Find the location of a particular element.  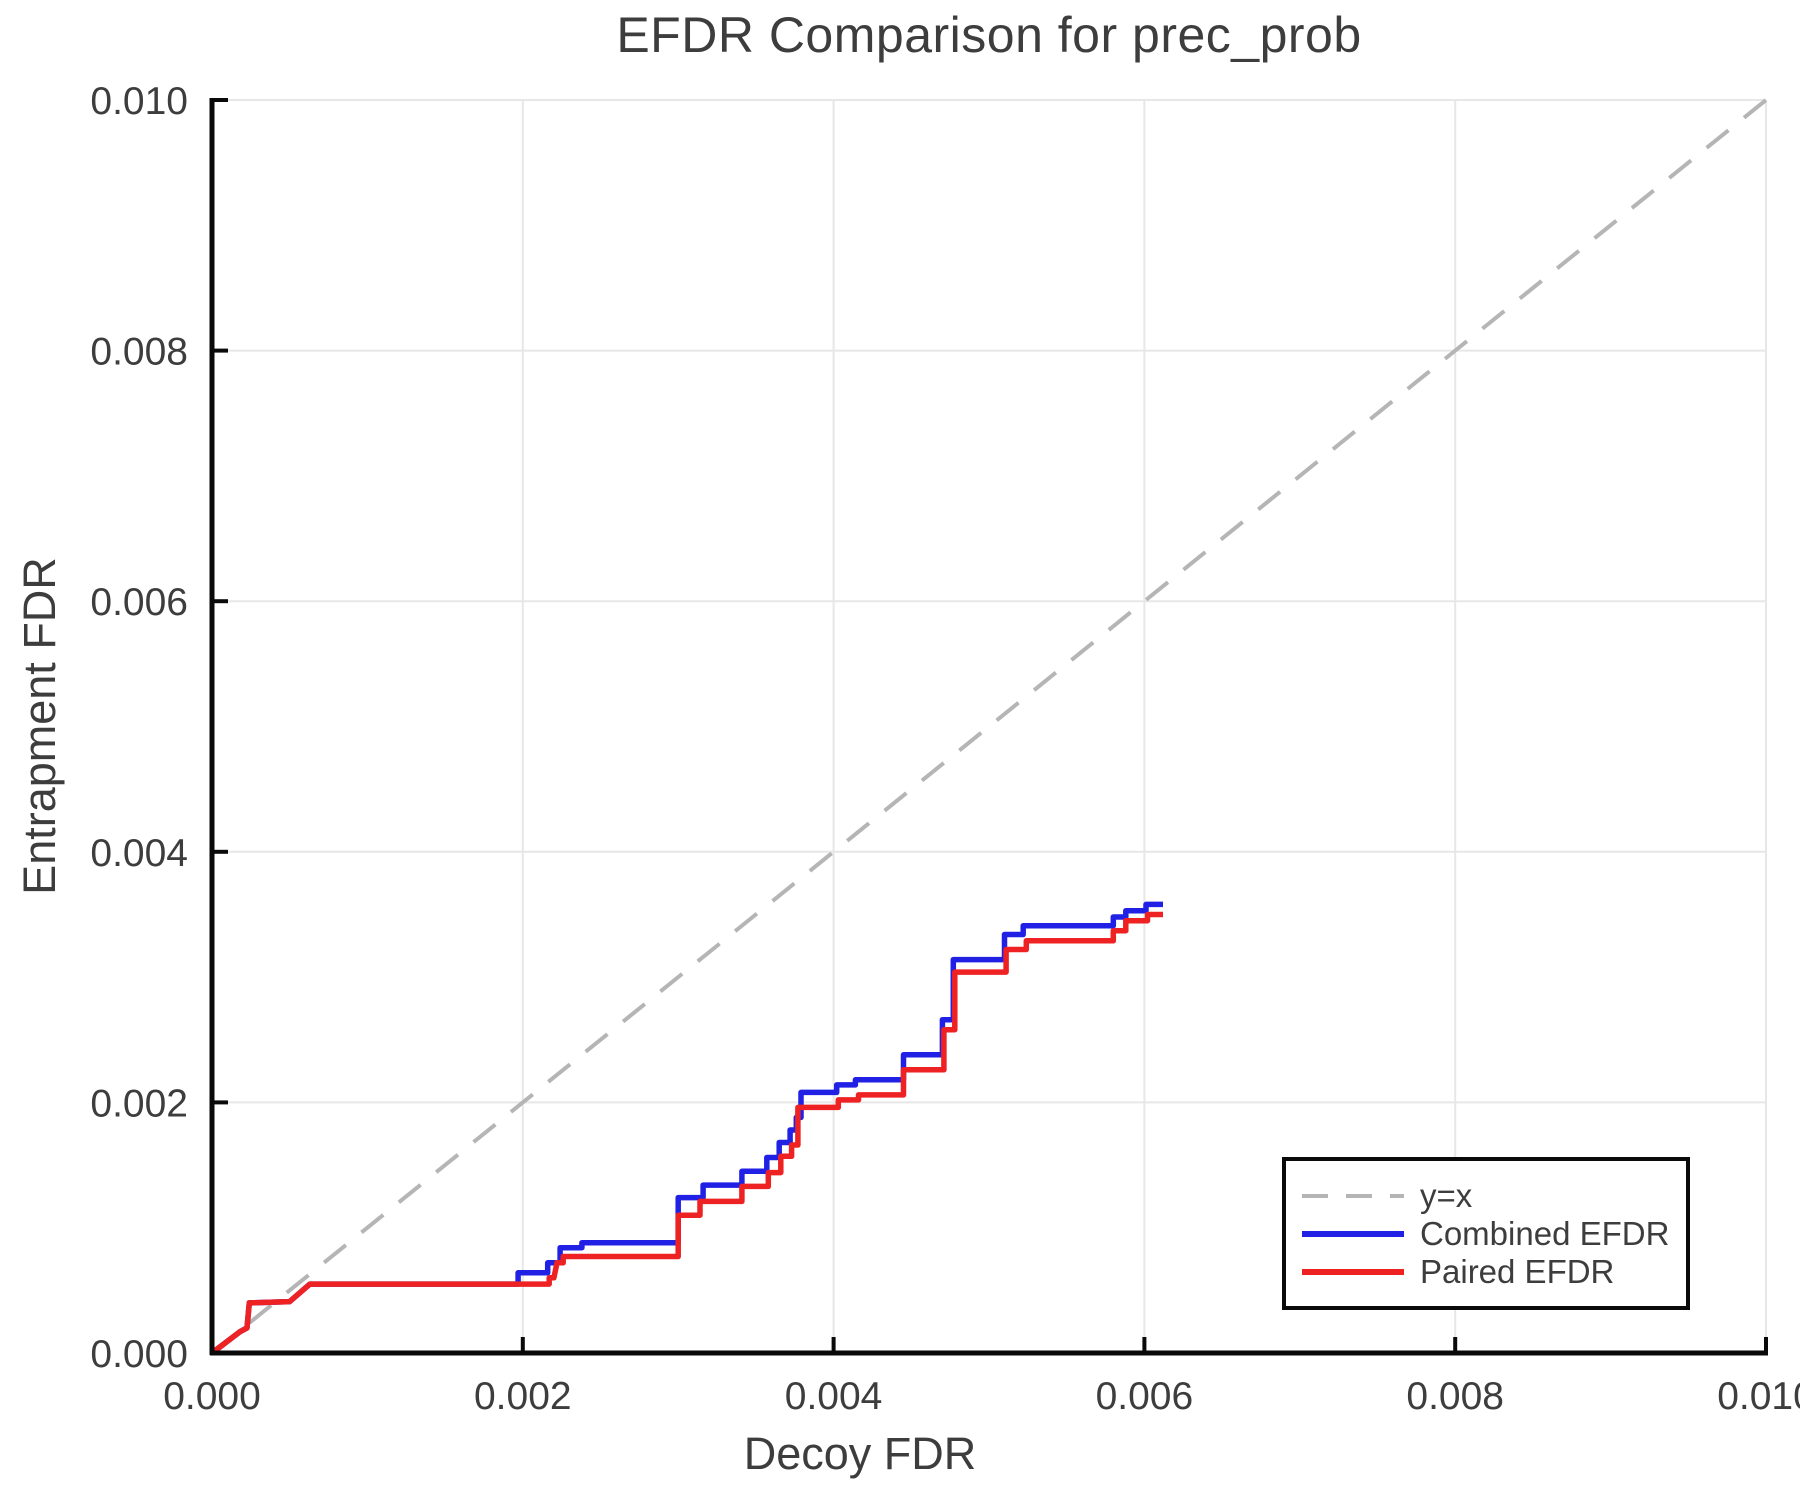

x-axis-title: Decoy FDR is located at coordinates (860, 1453).